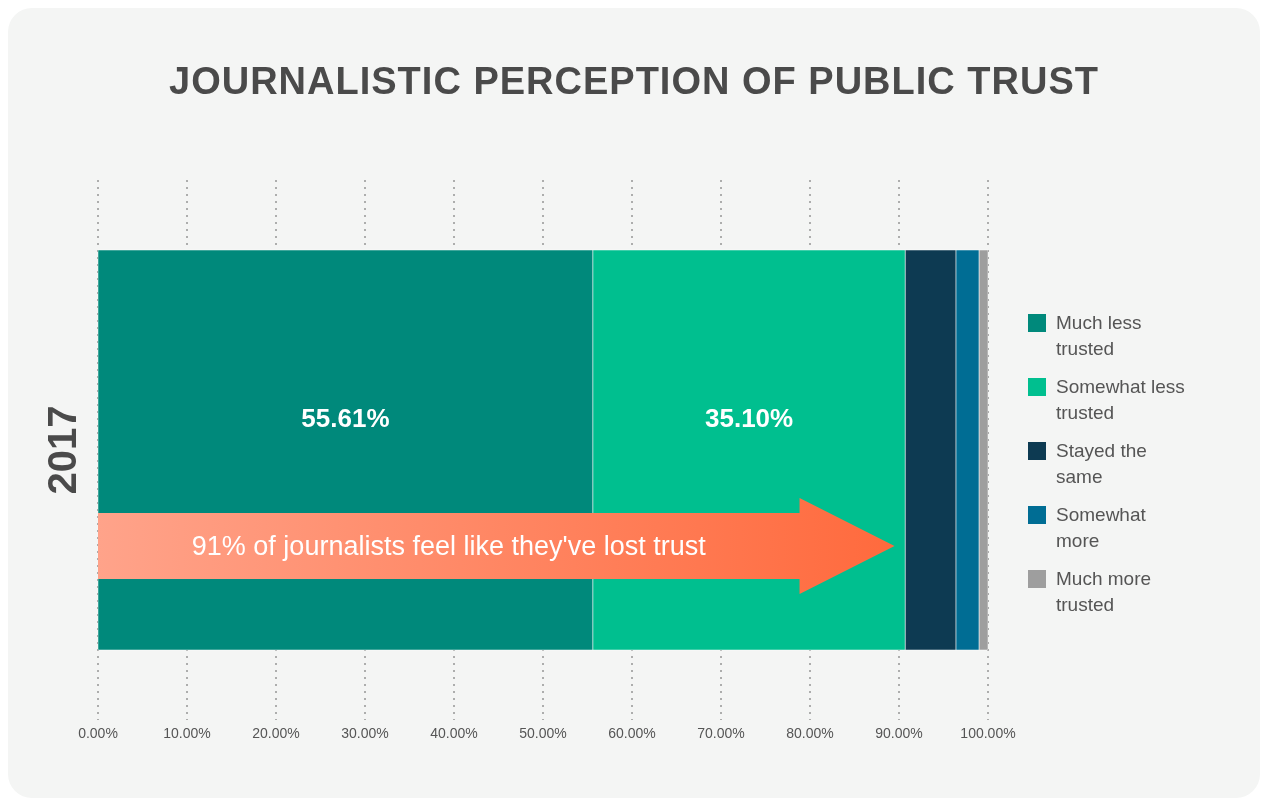 This screenshot has height=806, width=1268. What do you see at coordinates (1101, 528) in the screenshot?
I see `legend-label: Somewhat more` at bounding box center [1101, 528].